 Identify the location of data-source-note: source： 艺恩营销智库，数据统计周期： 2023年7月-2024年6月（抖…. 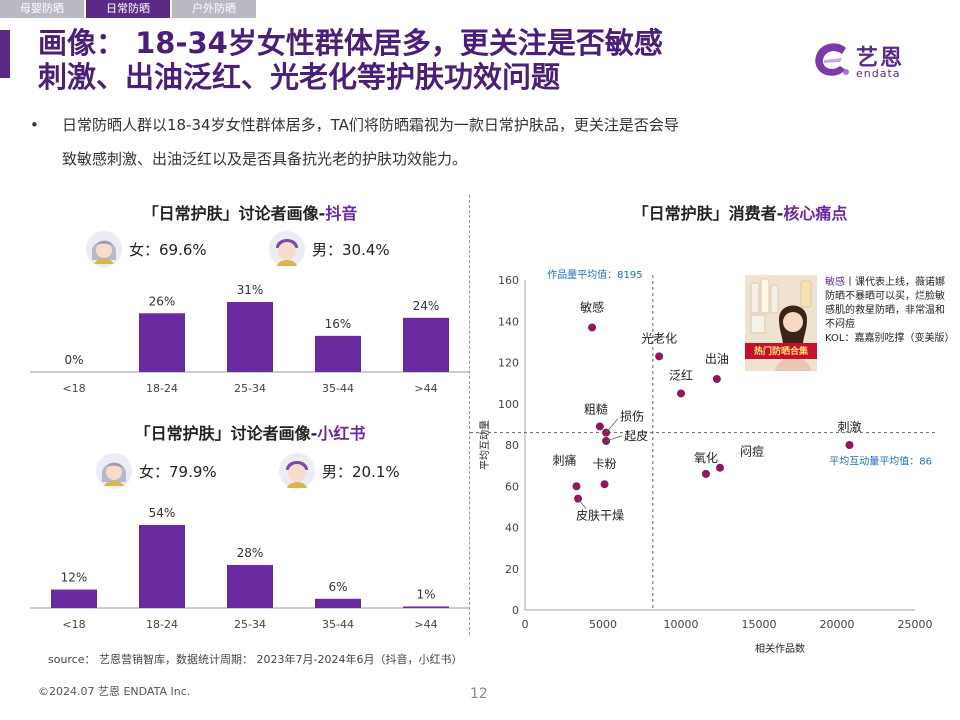
(255, 659).